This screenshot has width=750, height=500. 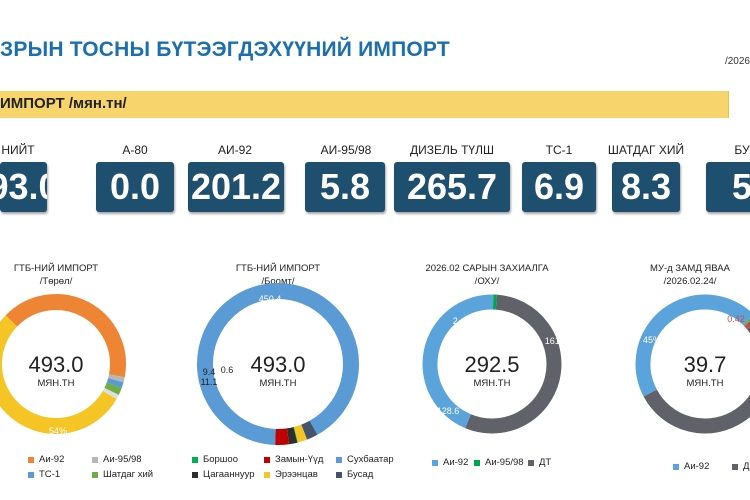 What do you see at coordinates (135, 187) in the screenshot?
I see `tile-a80: 0.0` at bounding box center [135, 187].